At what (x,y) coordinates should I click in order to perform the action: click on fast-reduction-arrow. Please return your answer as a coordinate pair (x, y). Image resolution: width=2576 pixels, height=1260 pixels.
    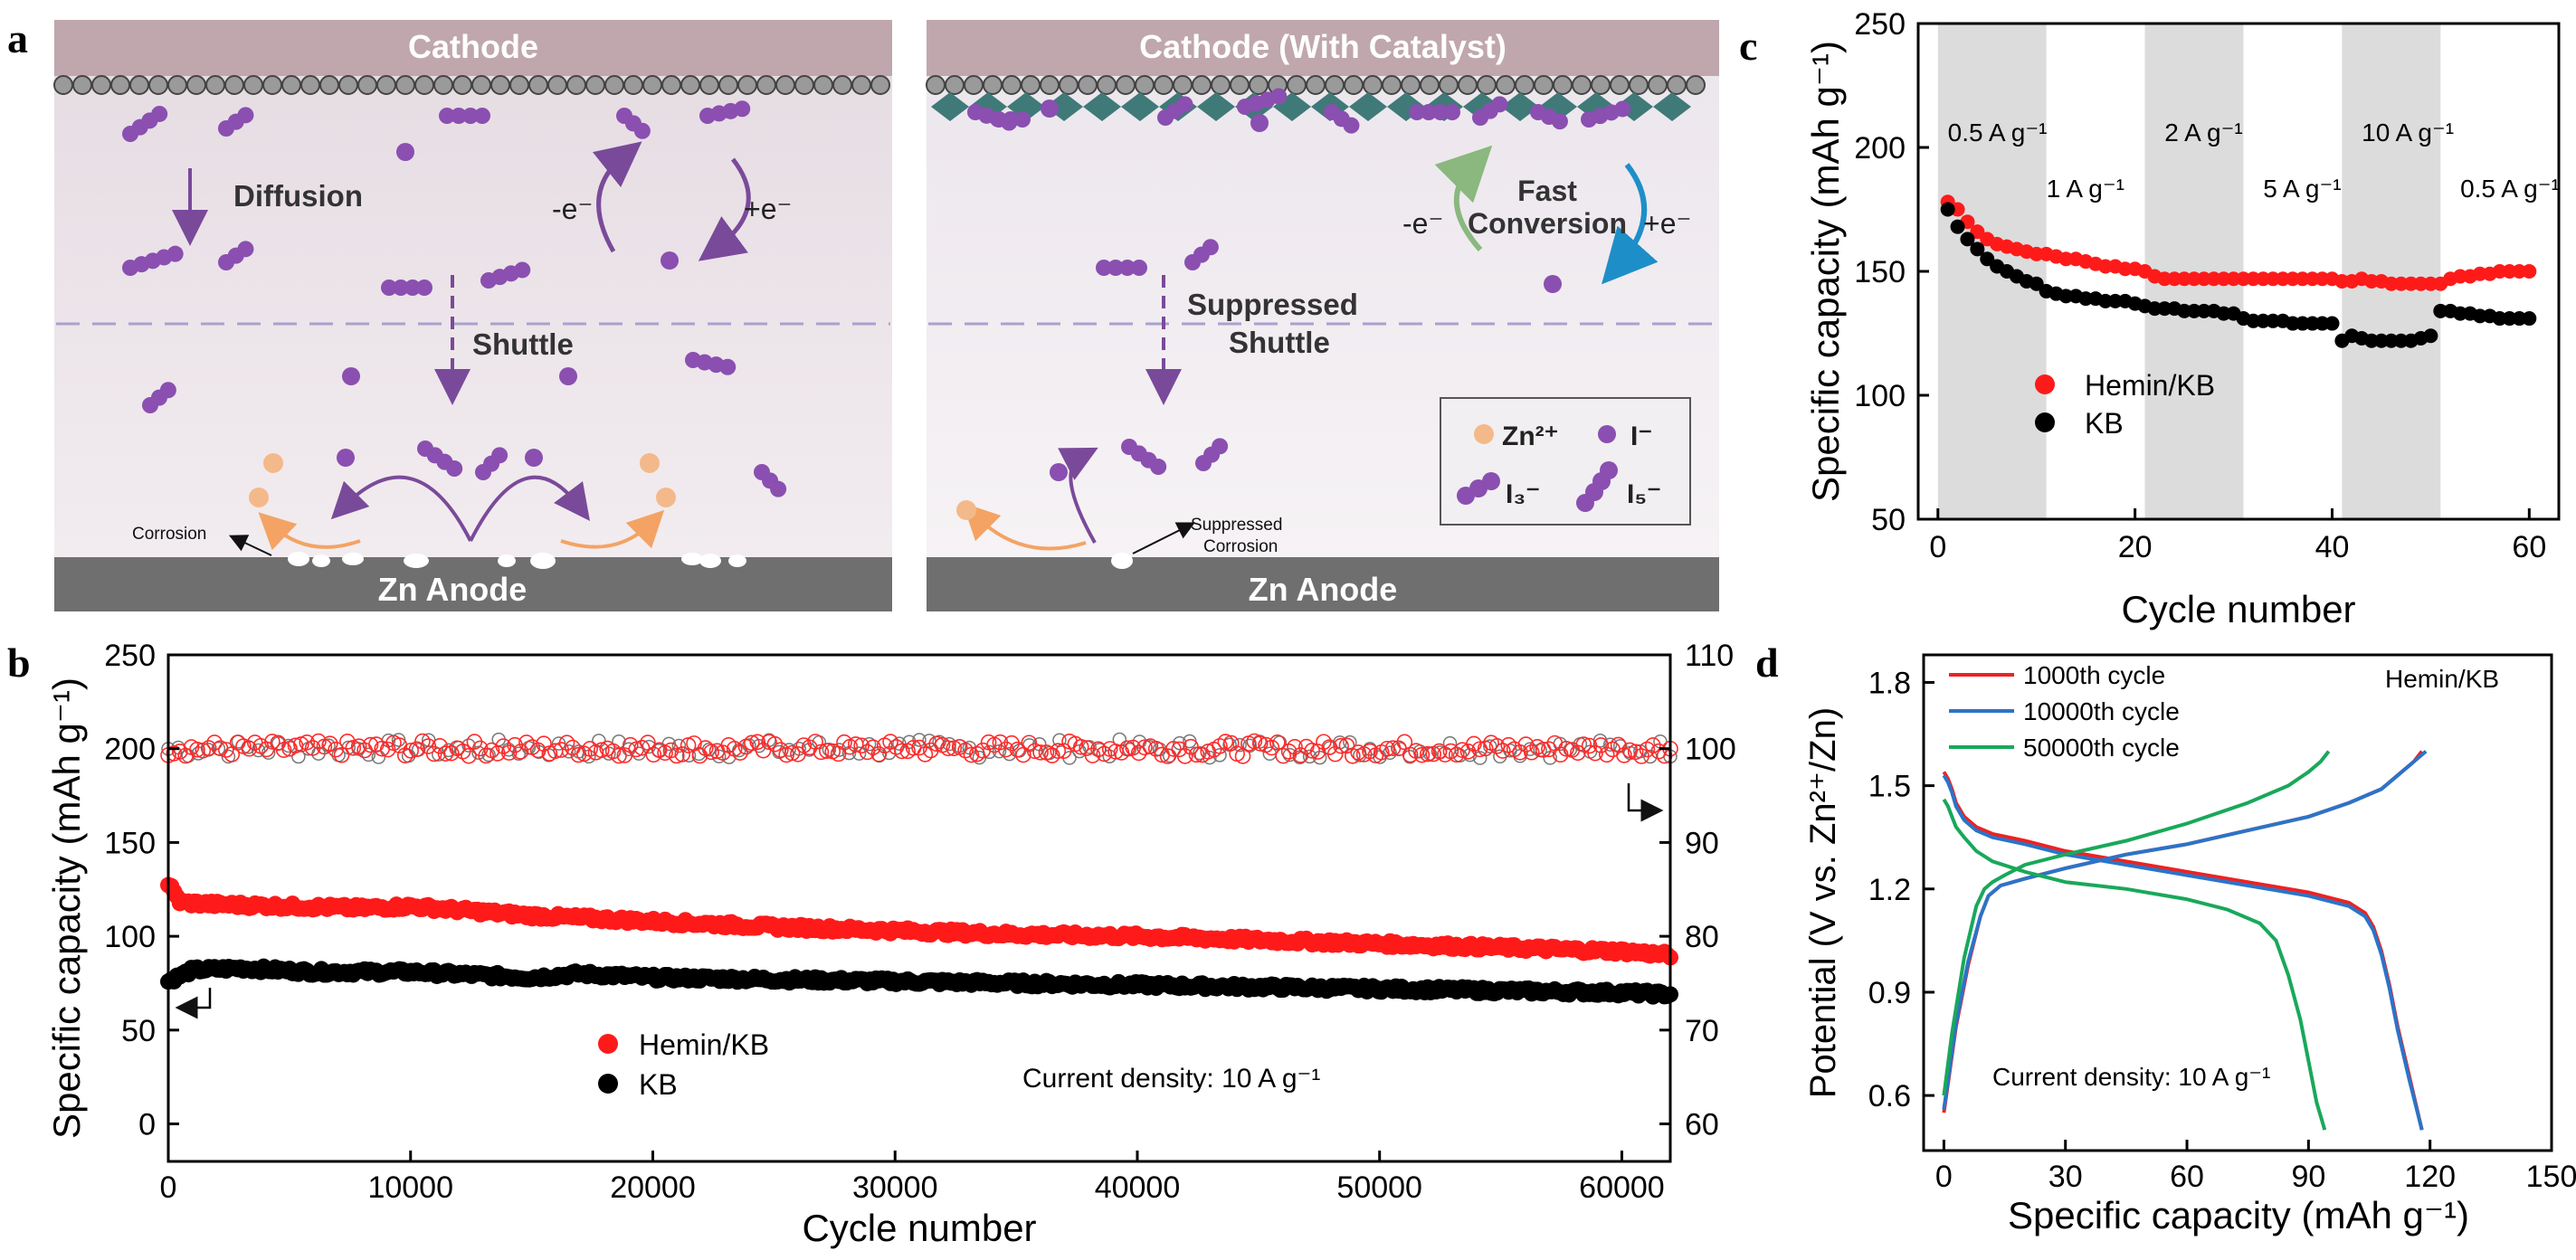
    Looking at the image, I should click on (1630, 224).